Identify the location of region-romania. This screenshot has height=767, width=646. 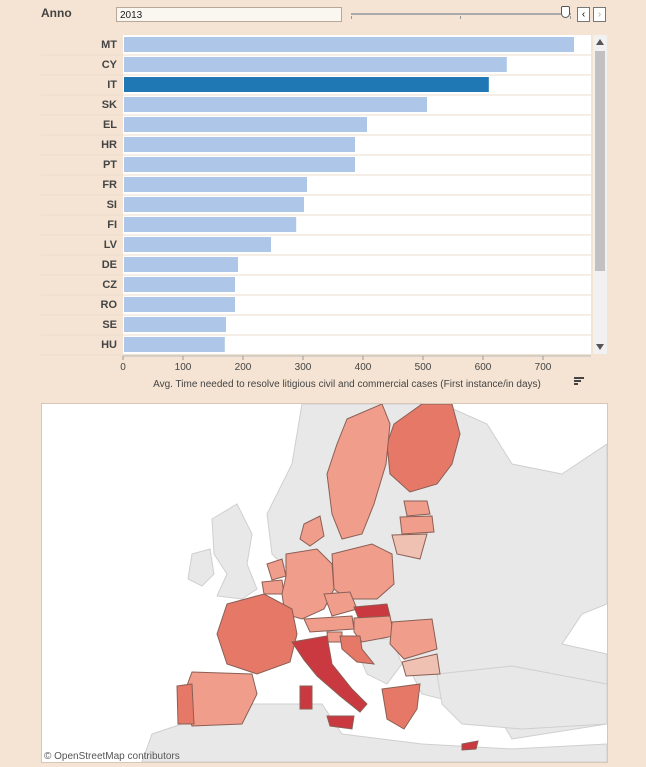
(413, 639).